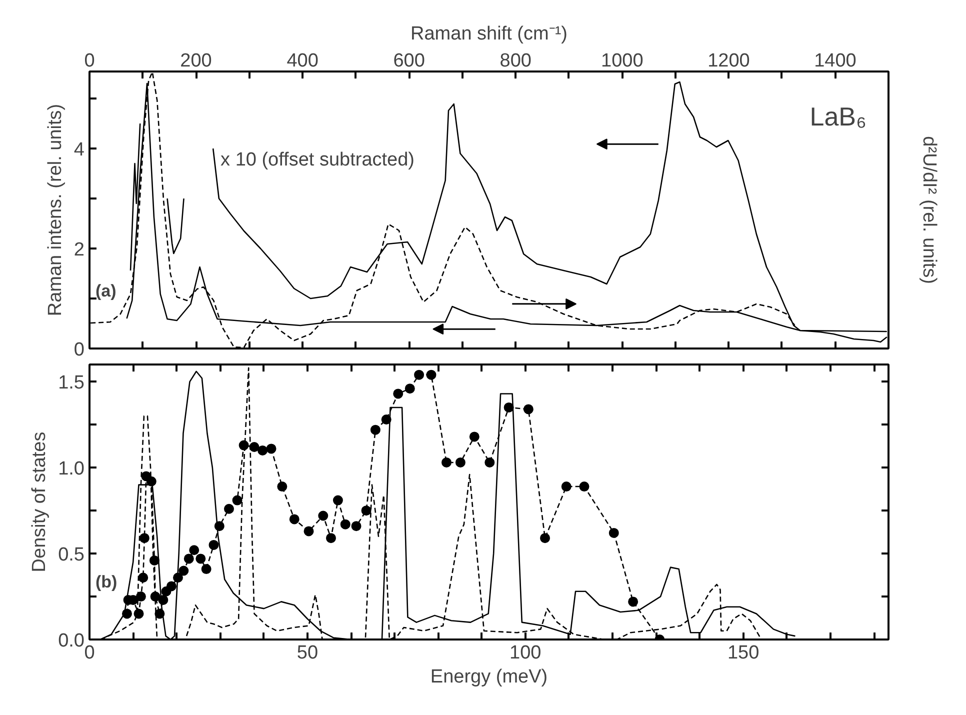 The image size is (966, 715). I want to click on text: LaB₆, so click(838, 117).